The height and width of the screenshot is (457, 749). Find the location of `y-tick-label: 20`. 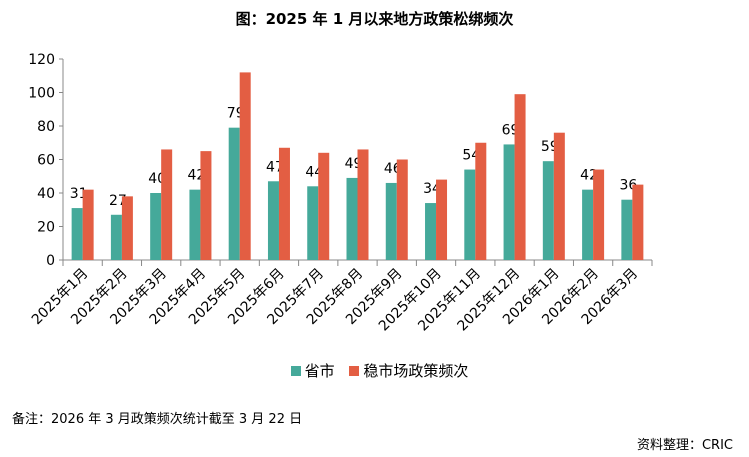

y-tick-label: 20 is located at coordinates (46, 228).